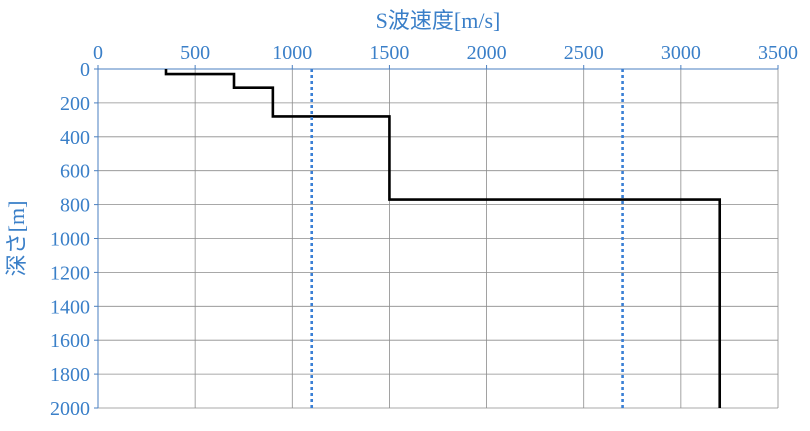 Image resolution: width=810 pixels, height=431 pixels. What do you see at coordinates (70, 409) in the screenshot?
I see `y-tick-label: 2000` at bounding box center [70, 409].